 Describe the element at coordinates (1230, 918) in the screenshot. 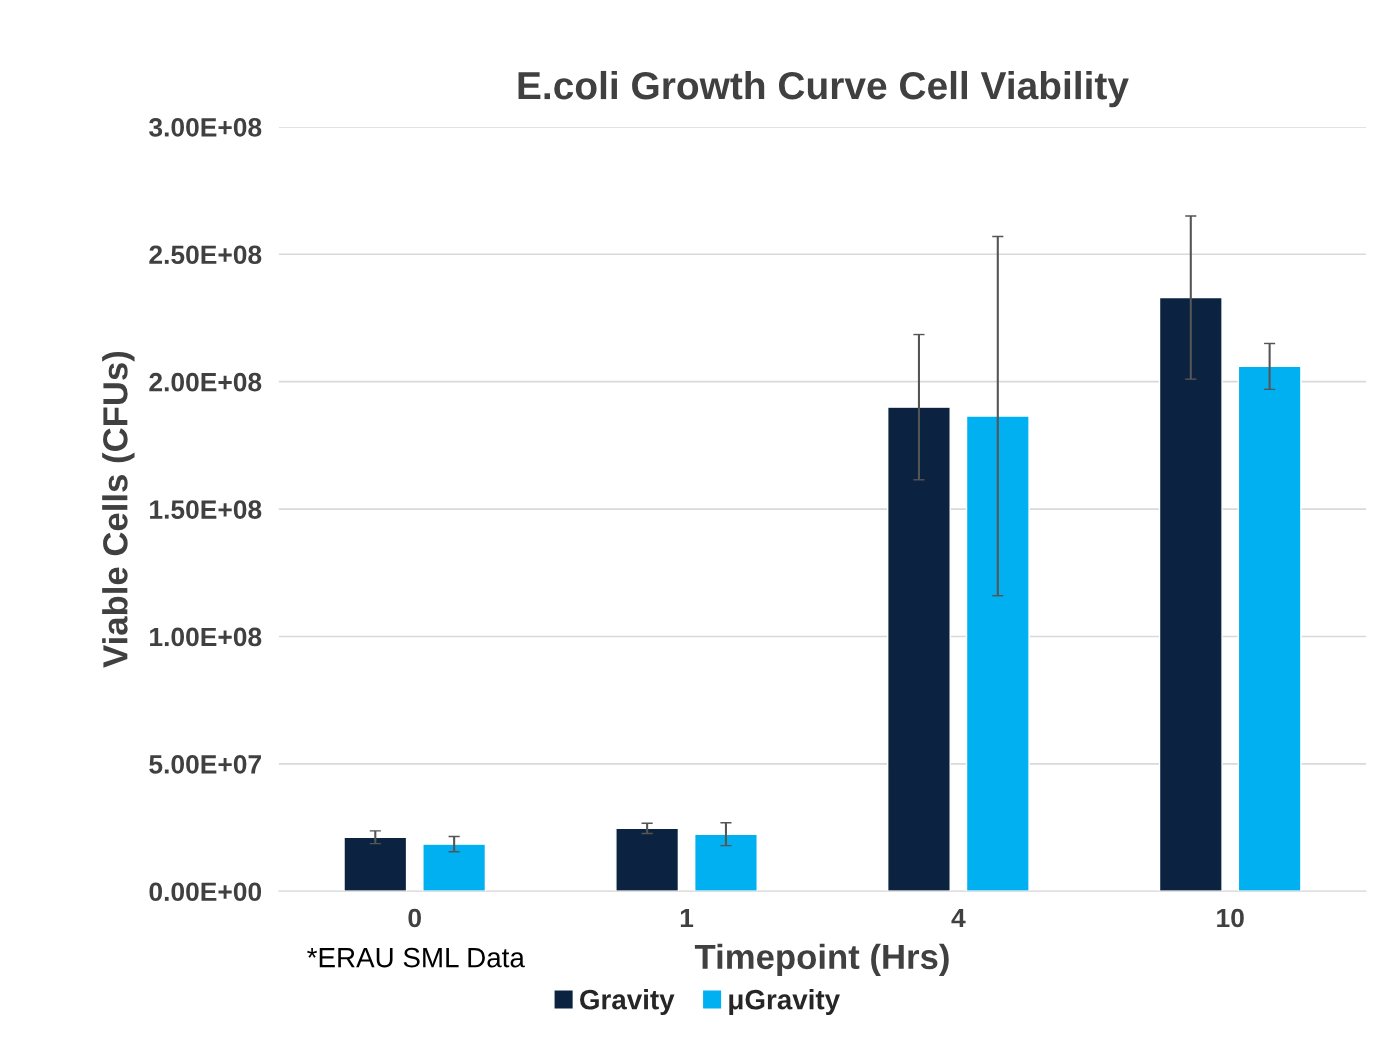

I see `x-tick-label: 10` at that location.